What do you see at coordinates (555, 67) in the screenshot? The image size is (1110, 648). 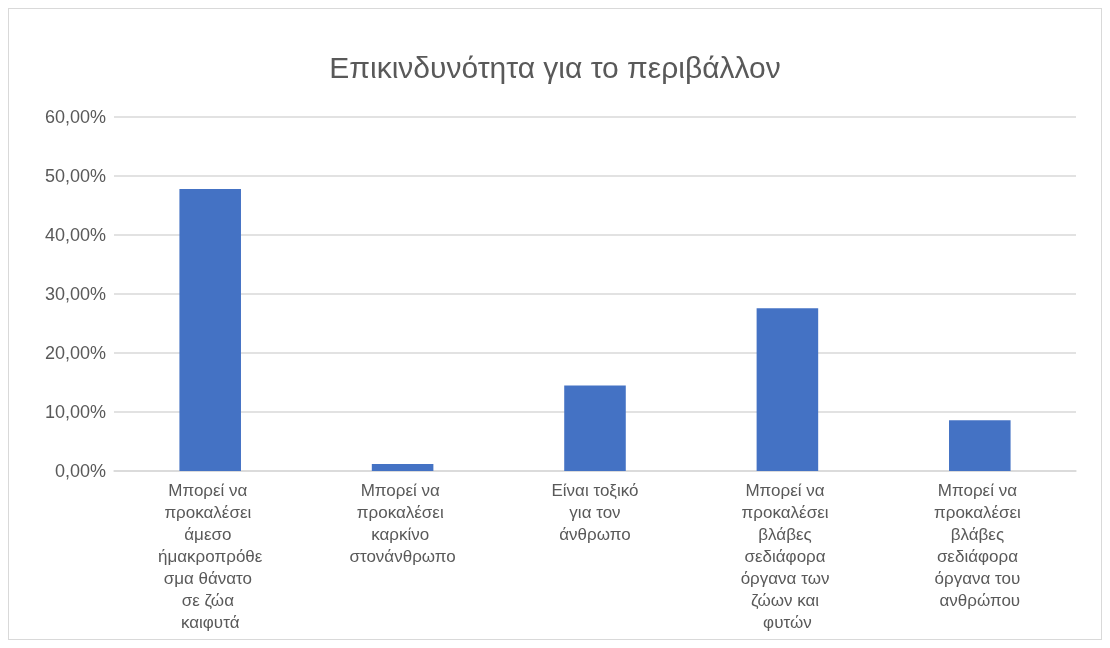 I see `chart-title: Επικινδυνότητα για το περιβάλλον` at bounding box center [555, 67].